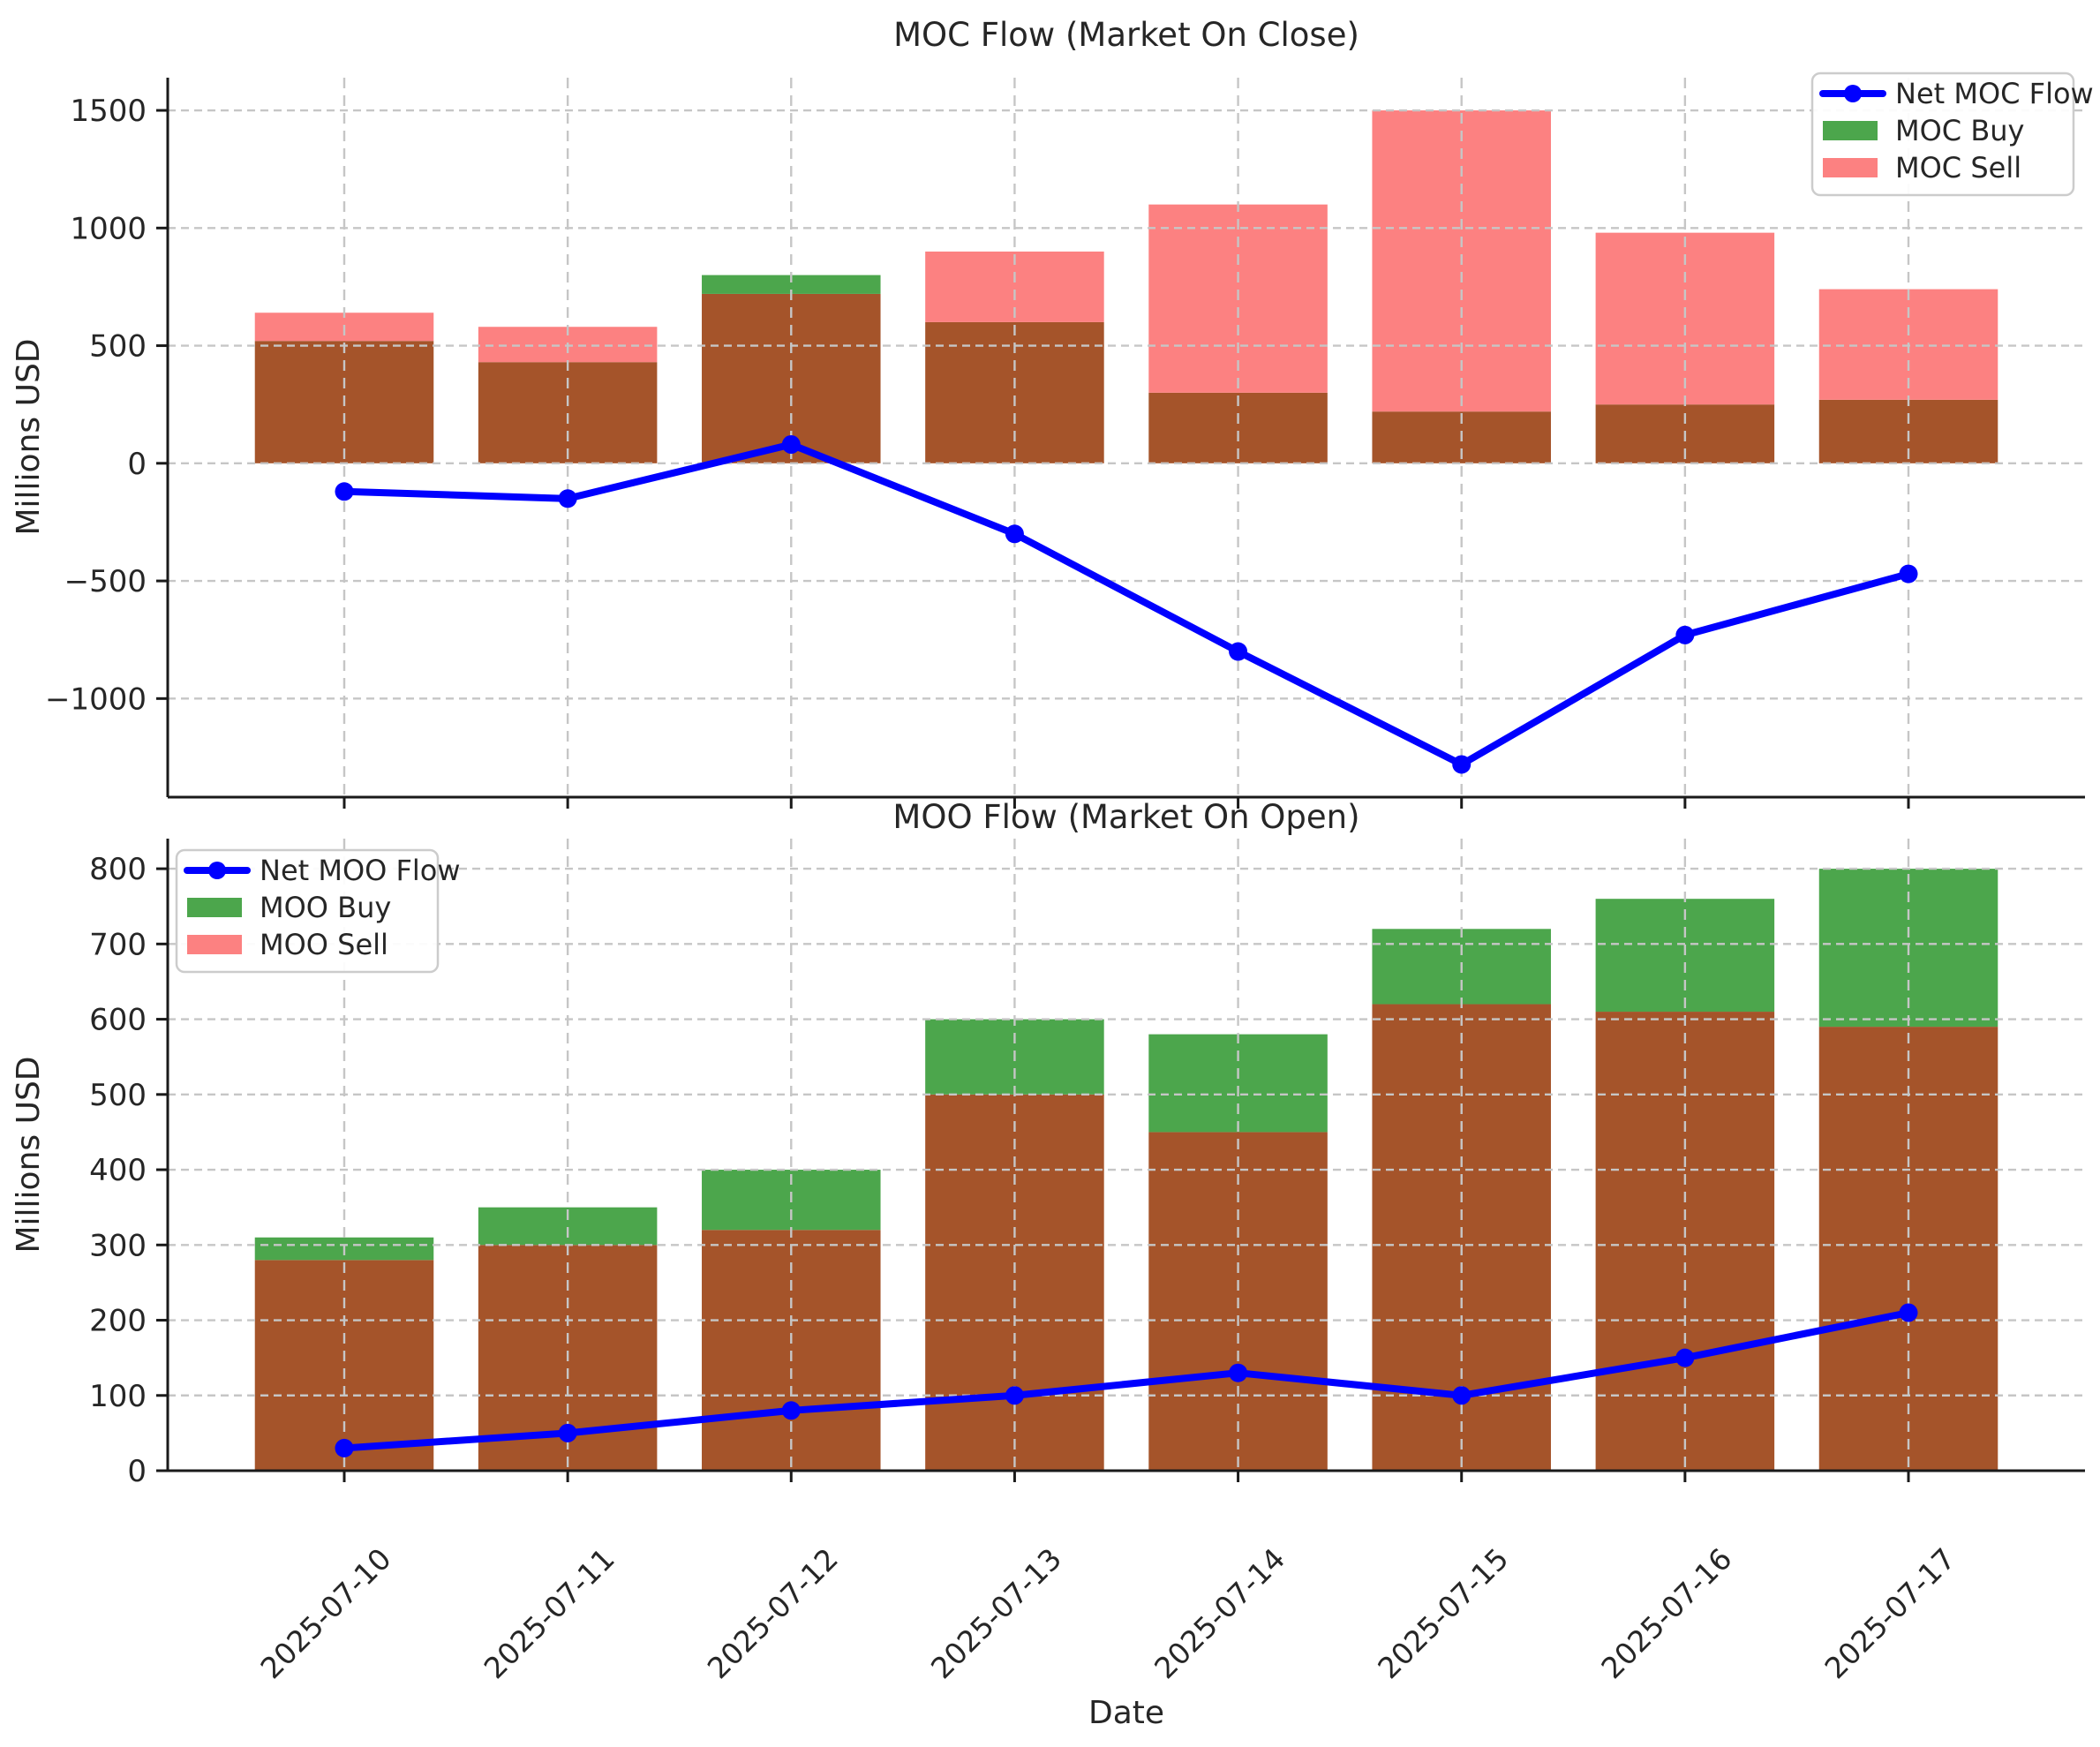 The image size is (2100, 1747). What do you see at coordinates (1959, 130) in the screenshot?
I see `legend-label: MOC Buy` at bounding box center [1959, 130].